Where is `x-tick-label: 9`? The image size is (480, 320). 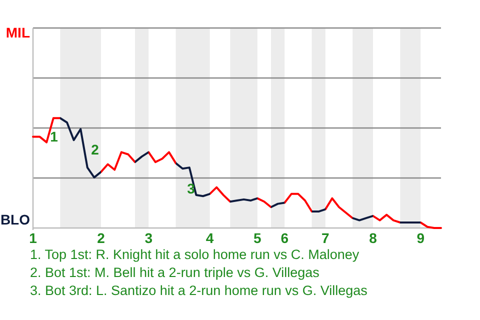
x-tick-label: 9 is located at coordinates (420, 238).